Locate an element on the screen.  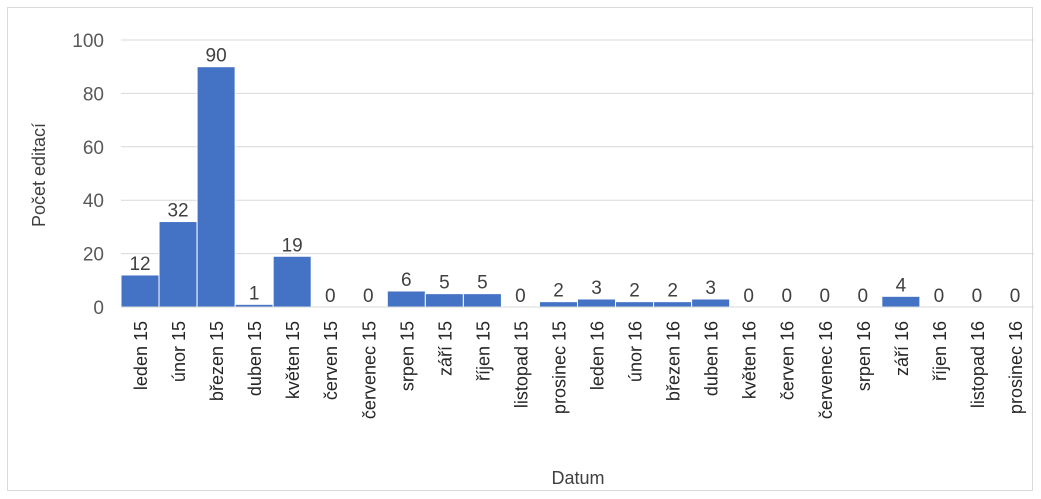
data-label: 12 is located at coordinates (139, 264).